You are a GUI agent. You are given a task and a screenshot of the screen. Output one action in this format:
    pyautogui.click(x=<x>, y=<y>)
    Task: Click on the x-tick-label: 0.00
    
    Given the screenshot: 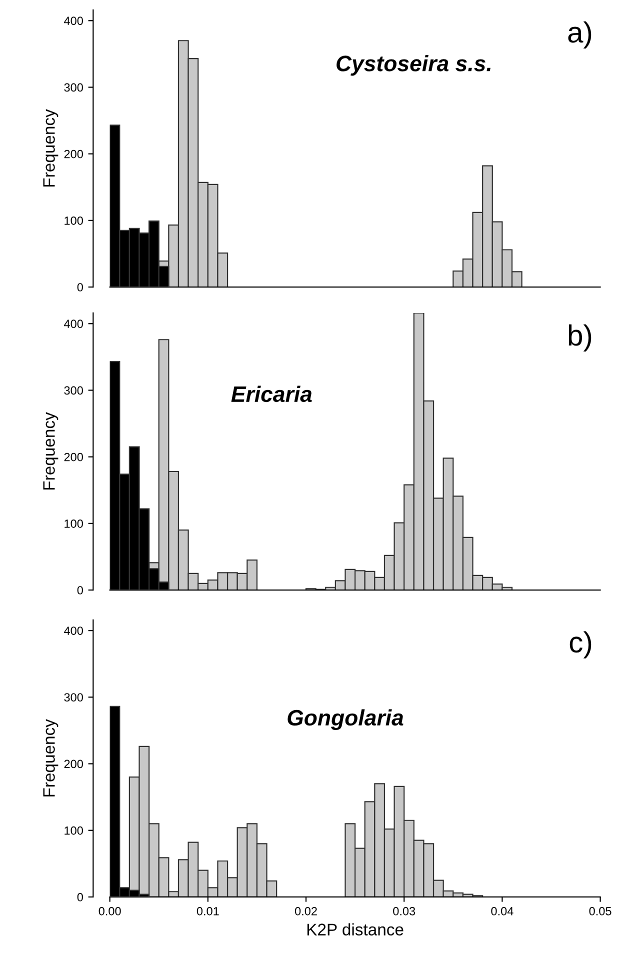 What is the action you would take?
    pyautogui.click(x=109, y=911)
    